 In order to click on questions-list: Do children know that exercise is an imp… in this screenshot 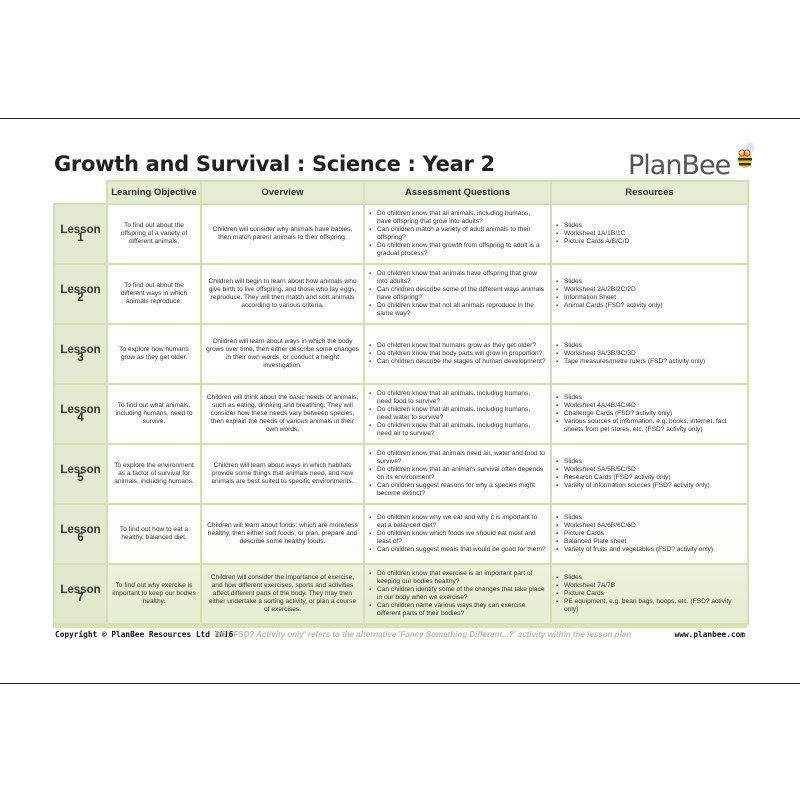, I will do `click(457, 594)`.